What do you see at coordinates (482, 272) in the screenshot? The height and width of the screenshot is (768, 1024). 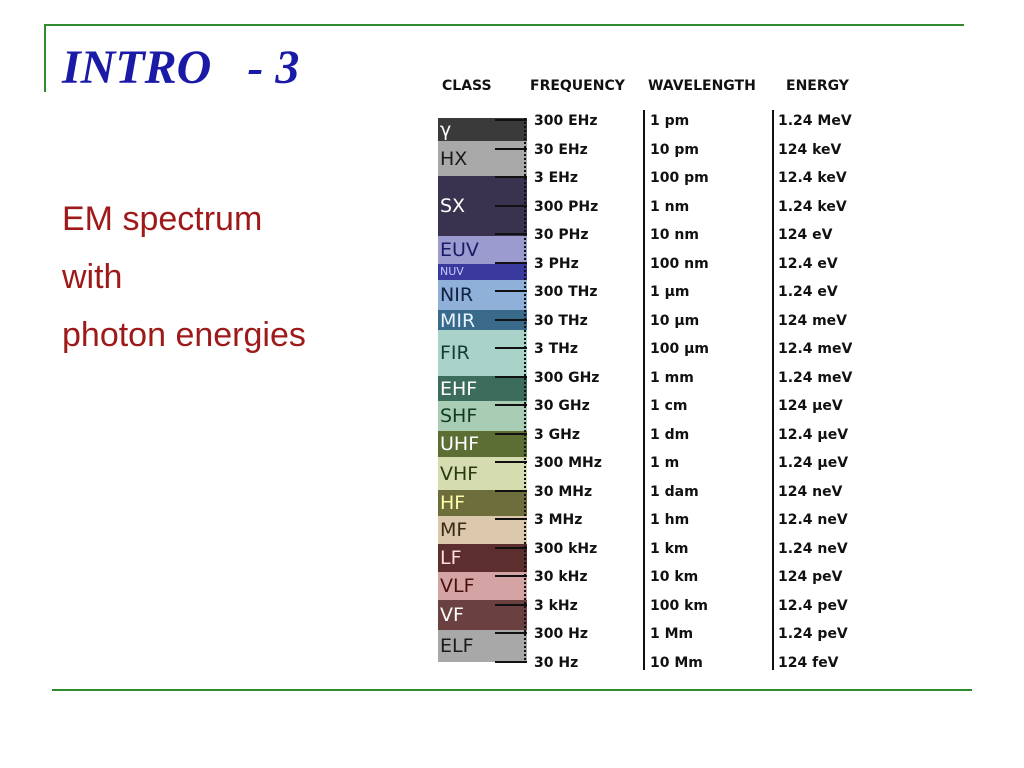 I see `class-band: NUV` at bounding box center [482, 272].